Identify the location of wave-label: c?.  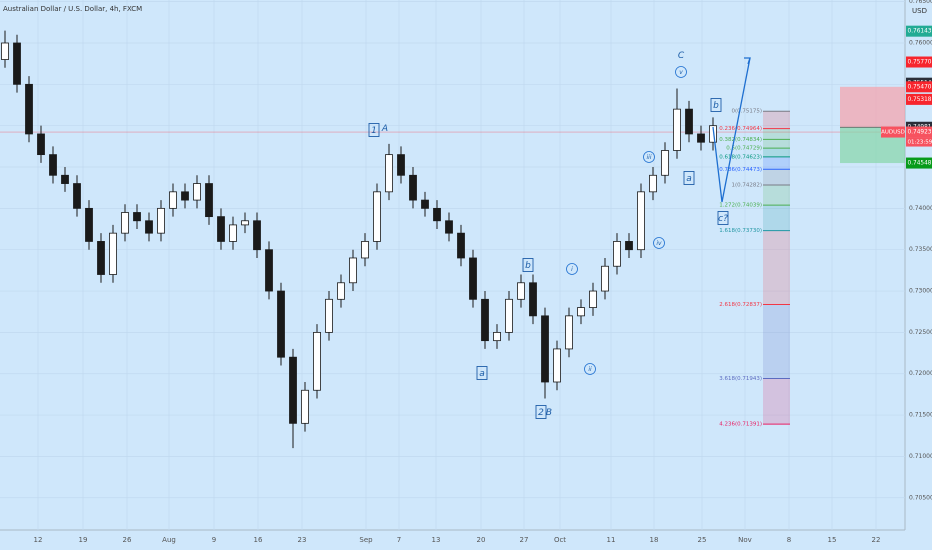
(723, 219).